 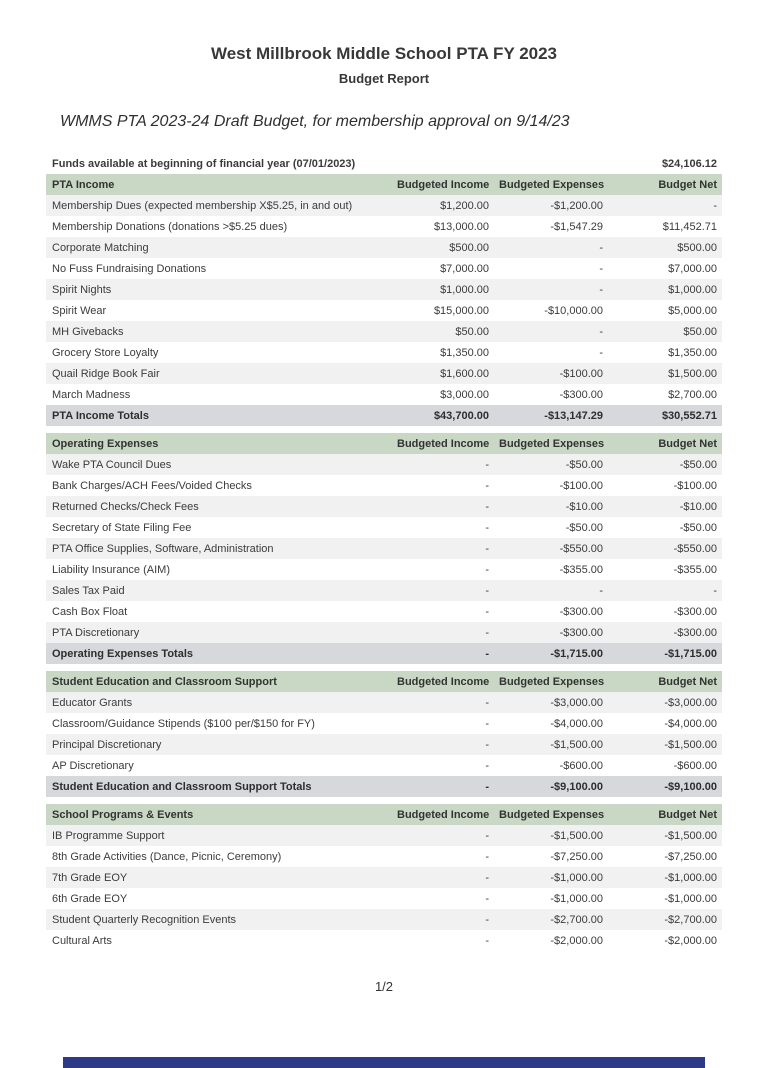 What do you see at coordinates (581, 548) in the screenshot?
I see `budgeted-expenses-cell: -$550.00` at bounding box center [581, 548].